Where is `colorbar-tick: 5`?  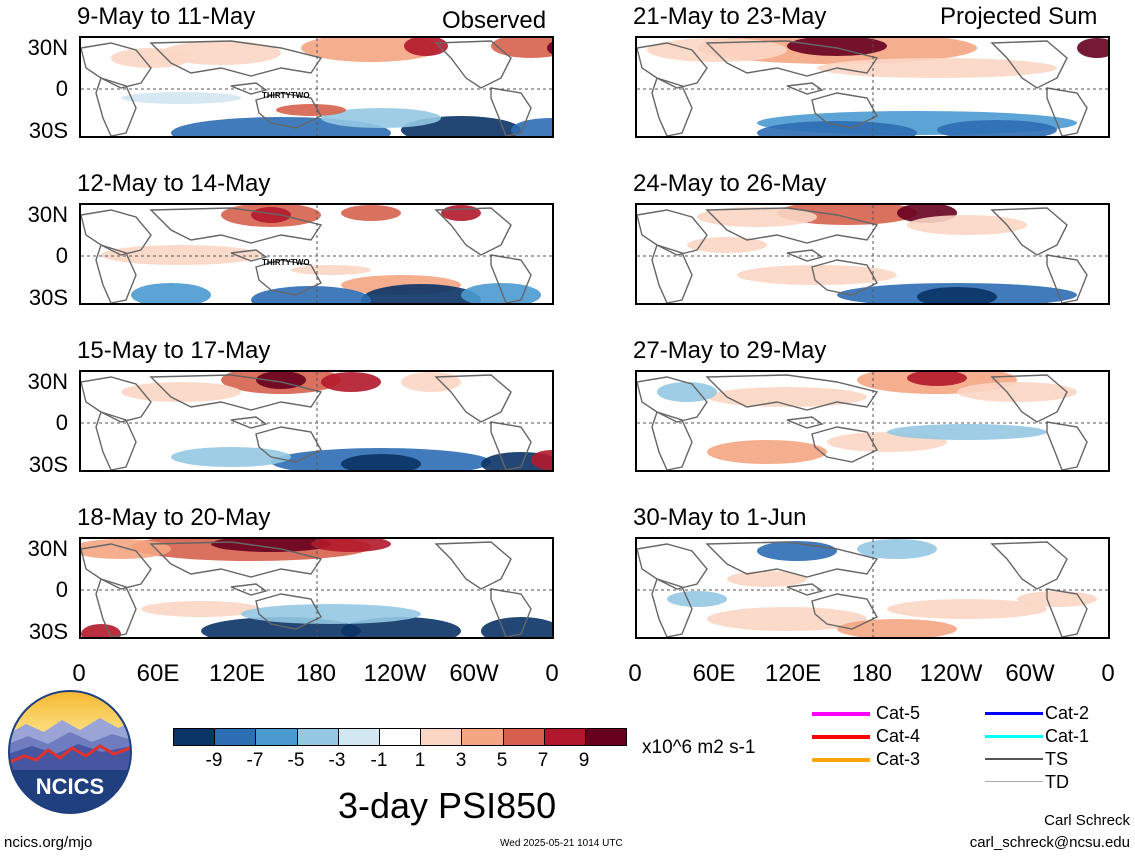 colorbar-tick: 5 is located at coordinates (502, 760).